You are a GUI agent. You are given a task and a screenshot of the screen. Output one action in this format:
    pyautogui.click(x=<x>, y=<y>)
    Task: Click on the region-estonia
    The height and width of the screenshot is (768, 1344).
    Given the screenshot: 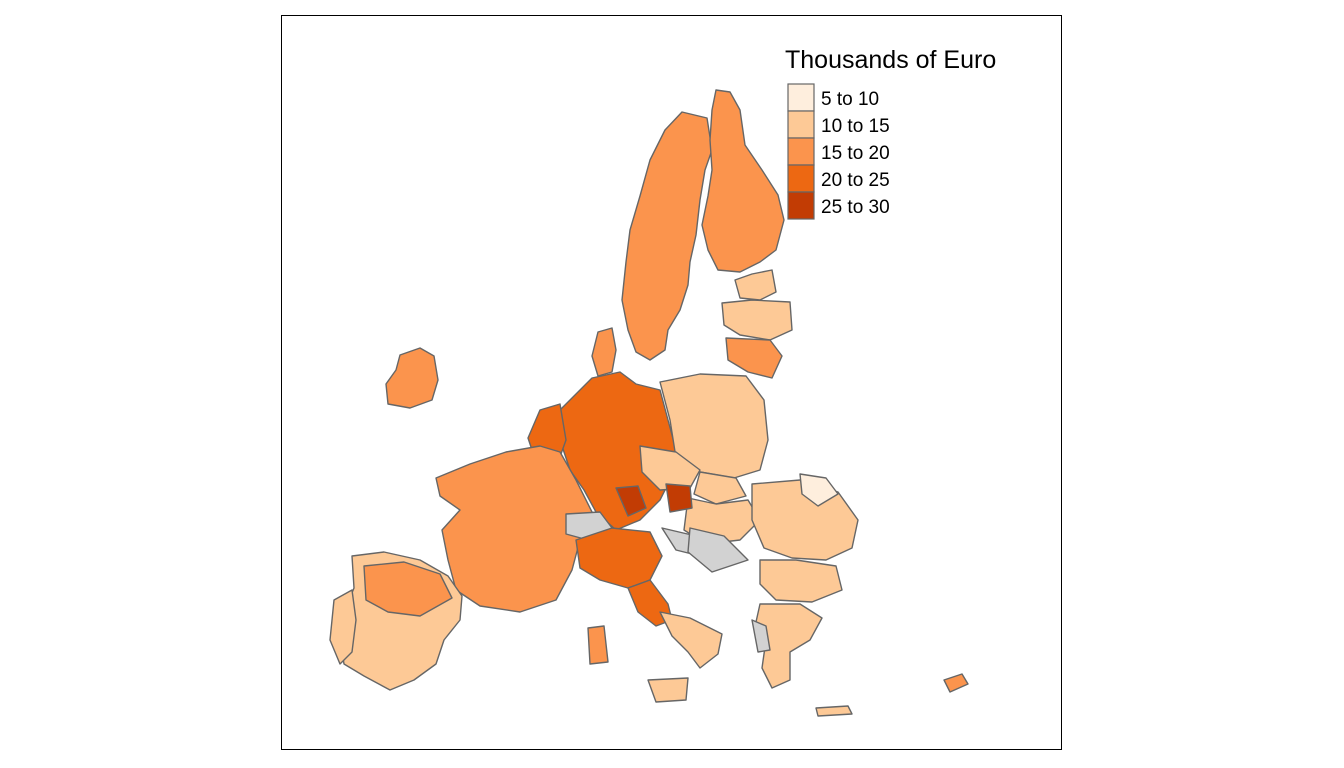 What is the action you would take?
    pyautogui.click(x=755, y=285)
    